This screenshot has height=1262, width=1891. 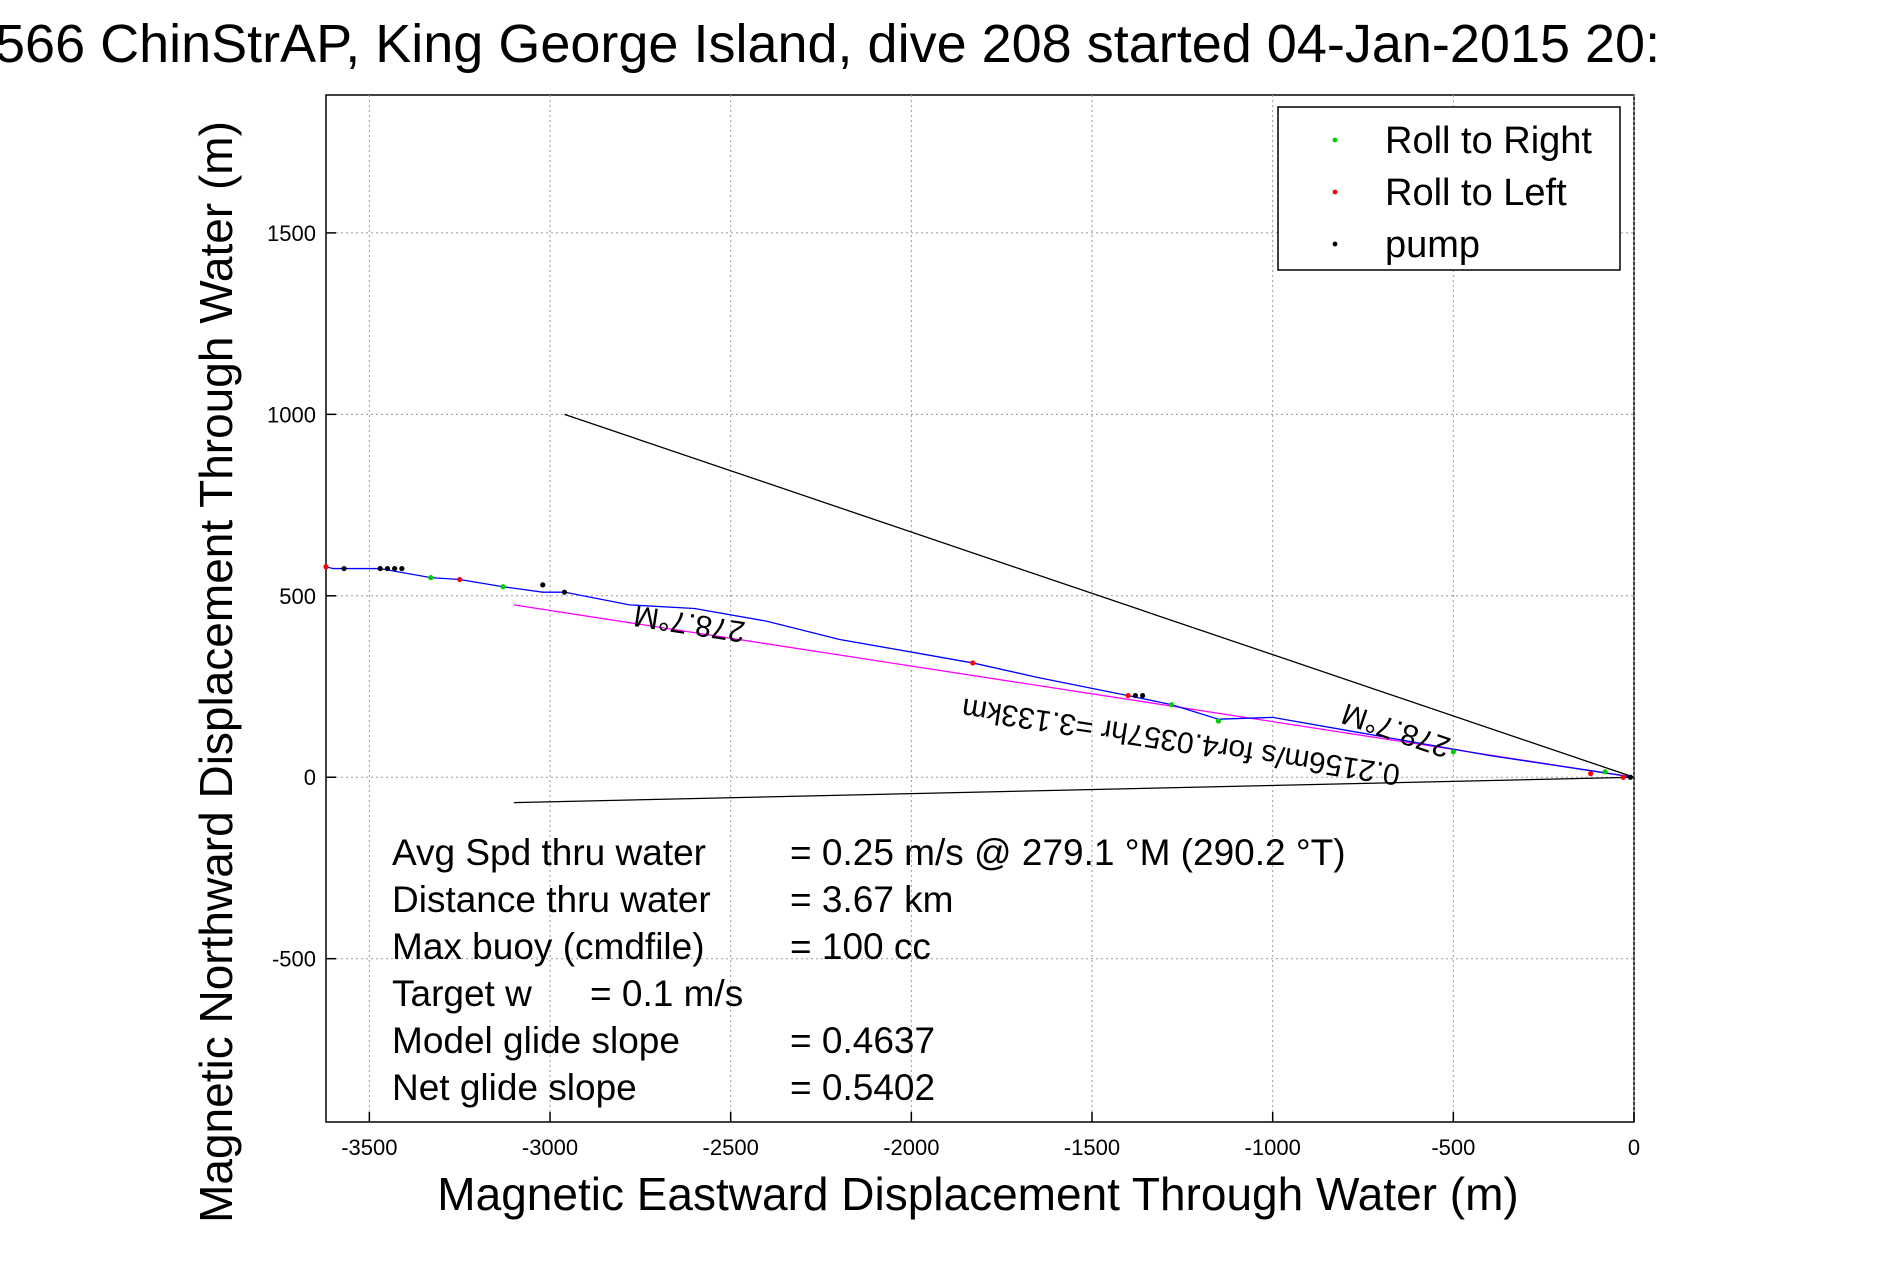 I want to click on annotation-value: = 0.5402, so click(x=862, y=1087).